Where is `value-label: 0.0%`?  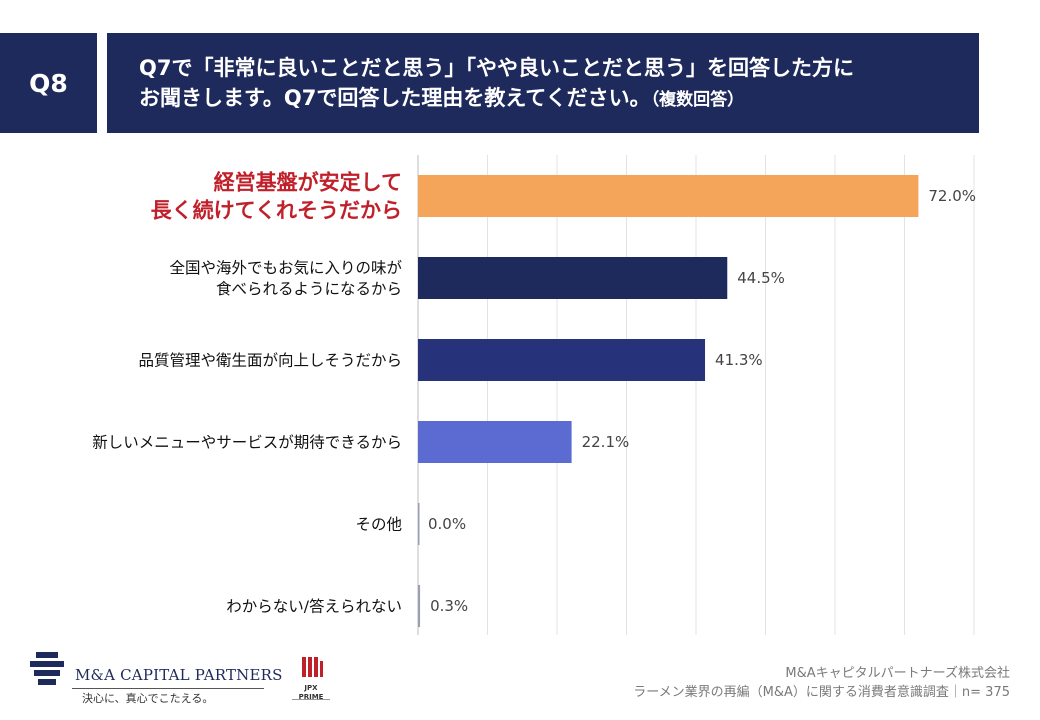 value-label: 0.0% is located at coordinates (447, 524).